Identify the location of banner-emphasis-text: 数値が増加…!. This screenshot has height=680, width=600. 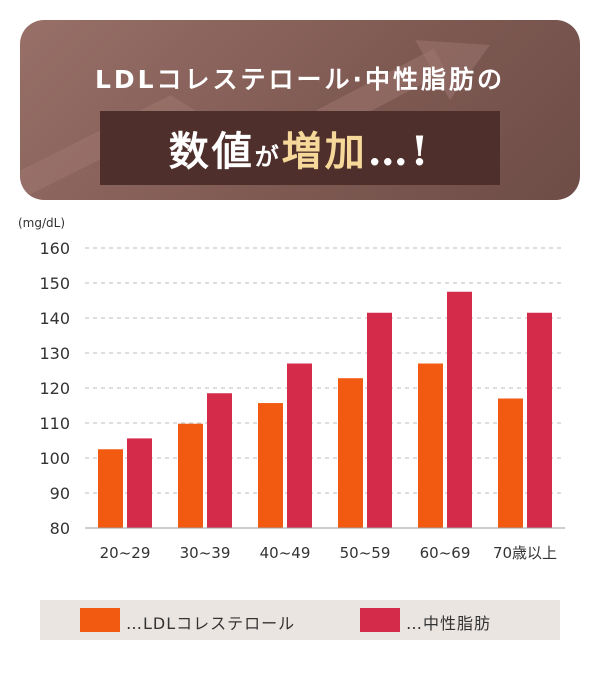
(300, 148).